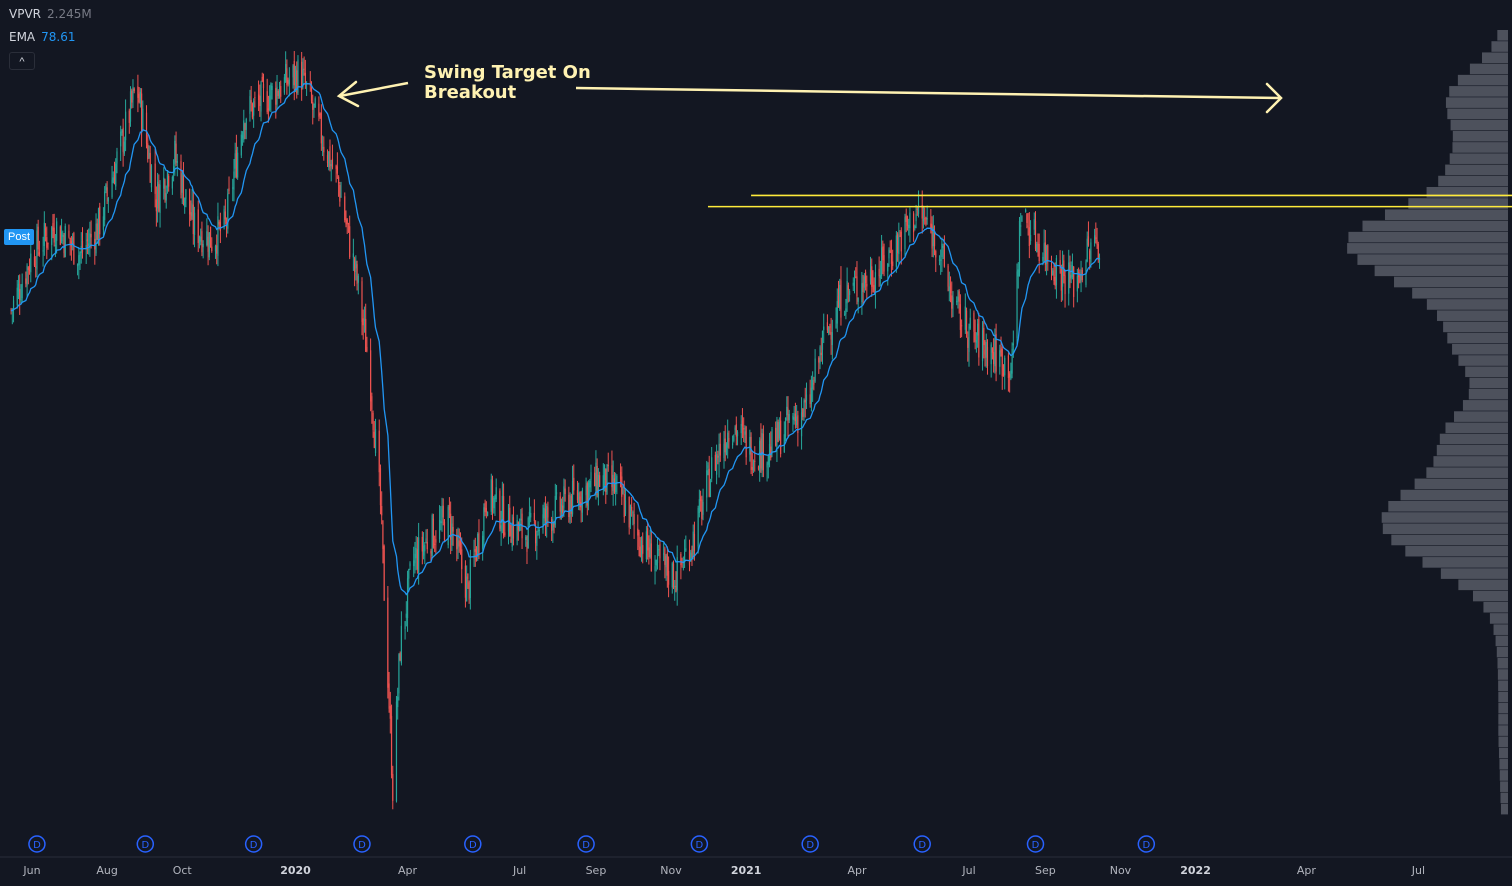 The width and height of the screenshot is (1512, 886). What do you see at coordinates (22, 61) in the screenshot?
I see `collapse-legend-button: ^` at bounding box center [22, 61].